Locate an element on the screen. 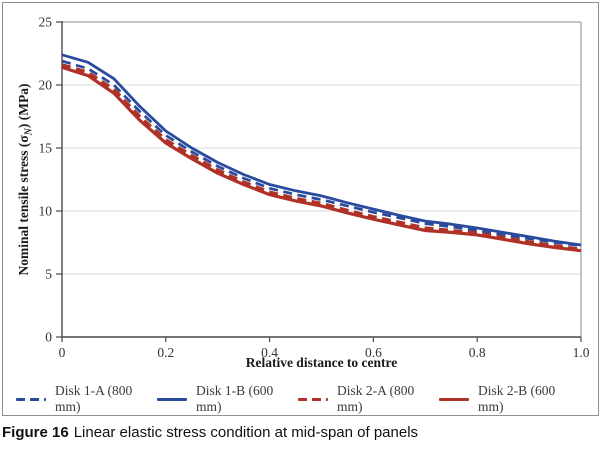 This screenshot has width=602, height=451. x-tick-label: 1.0 is located at coordinates (581, 352).